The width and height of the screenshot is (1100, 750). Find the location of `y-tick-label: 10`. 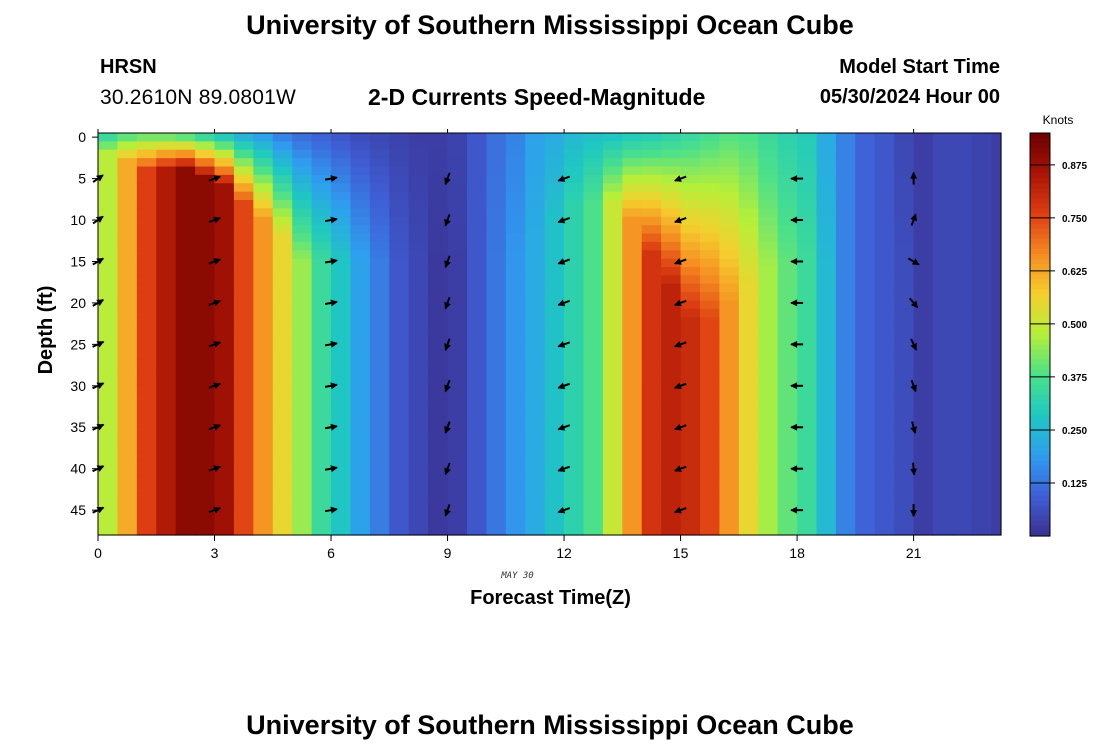

y-tick-label: 10 is located at coordinates (78, 220).